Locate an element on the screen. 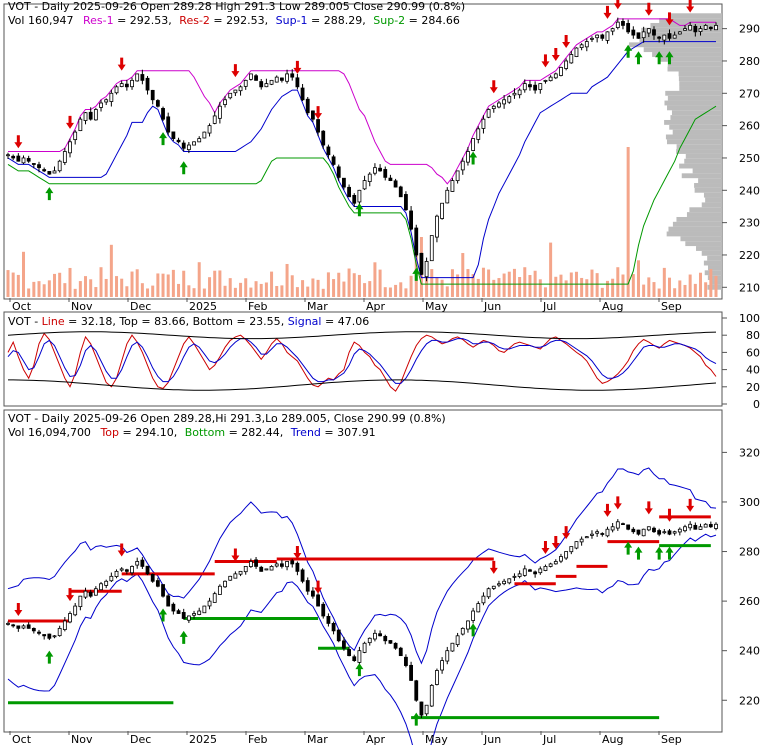 The height and width of the screenshot is (745, 780). trend-xaxis-label: Oct is located at coordinates (22, 739).